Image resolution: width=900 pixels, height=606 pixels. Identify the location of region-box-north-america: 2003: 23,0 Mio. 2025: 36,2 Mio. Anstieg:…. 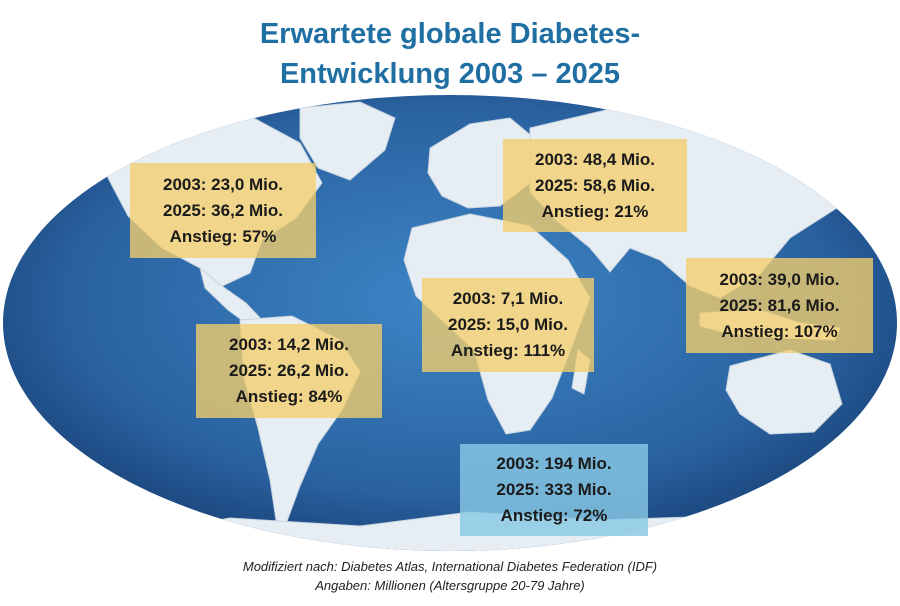
(223, 210).